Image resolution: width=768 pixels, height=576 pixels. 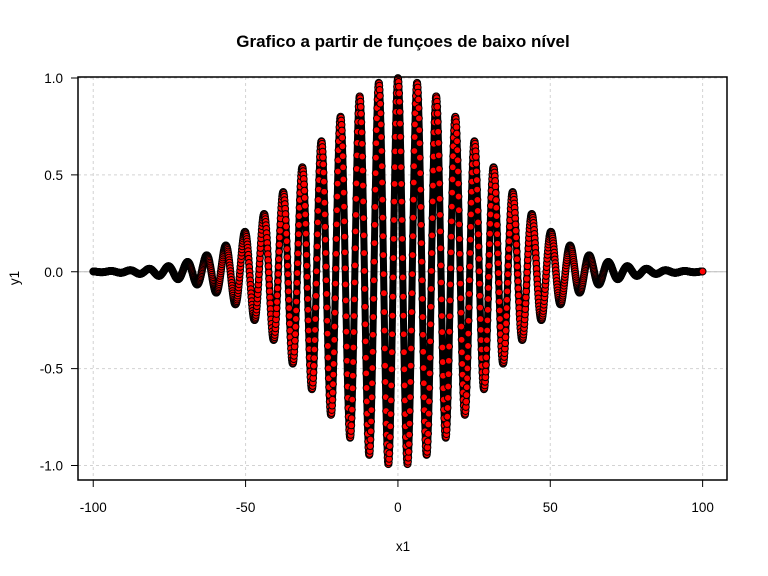 I want to click on x-tick-label: 100, so click(x=702, y=507).